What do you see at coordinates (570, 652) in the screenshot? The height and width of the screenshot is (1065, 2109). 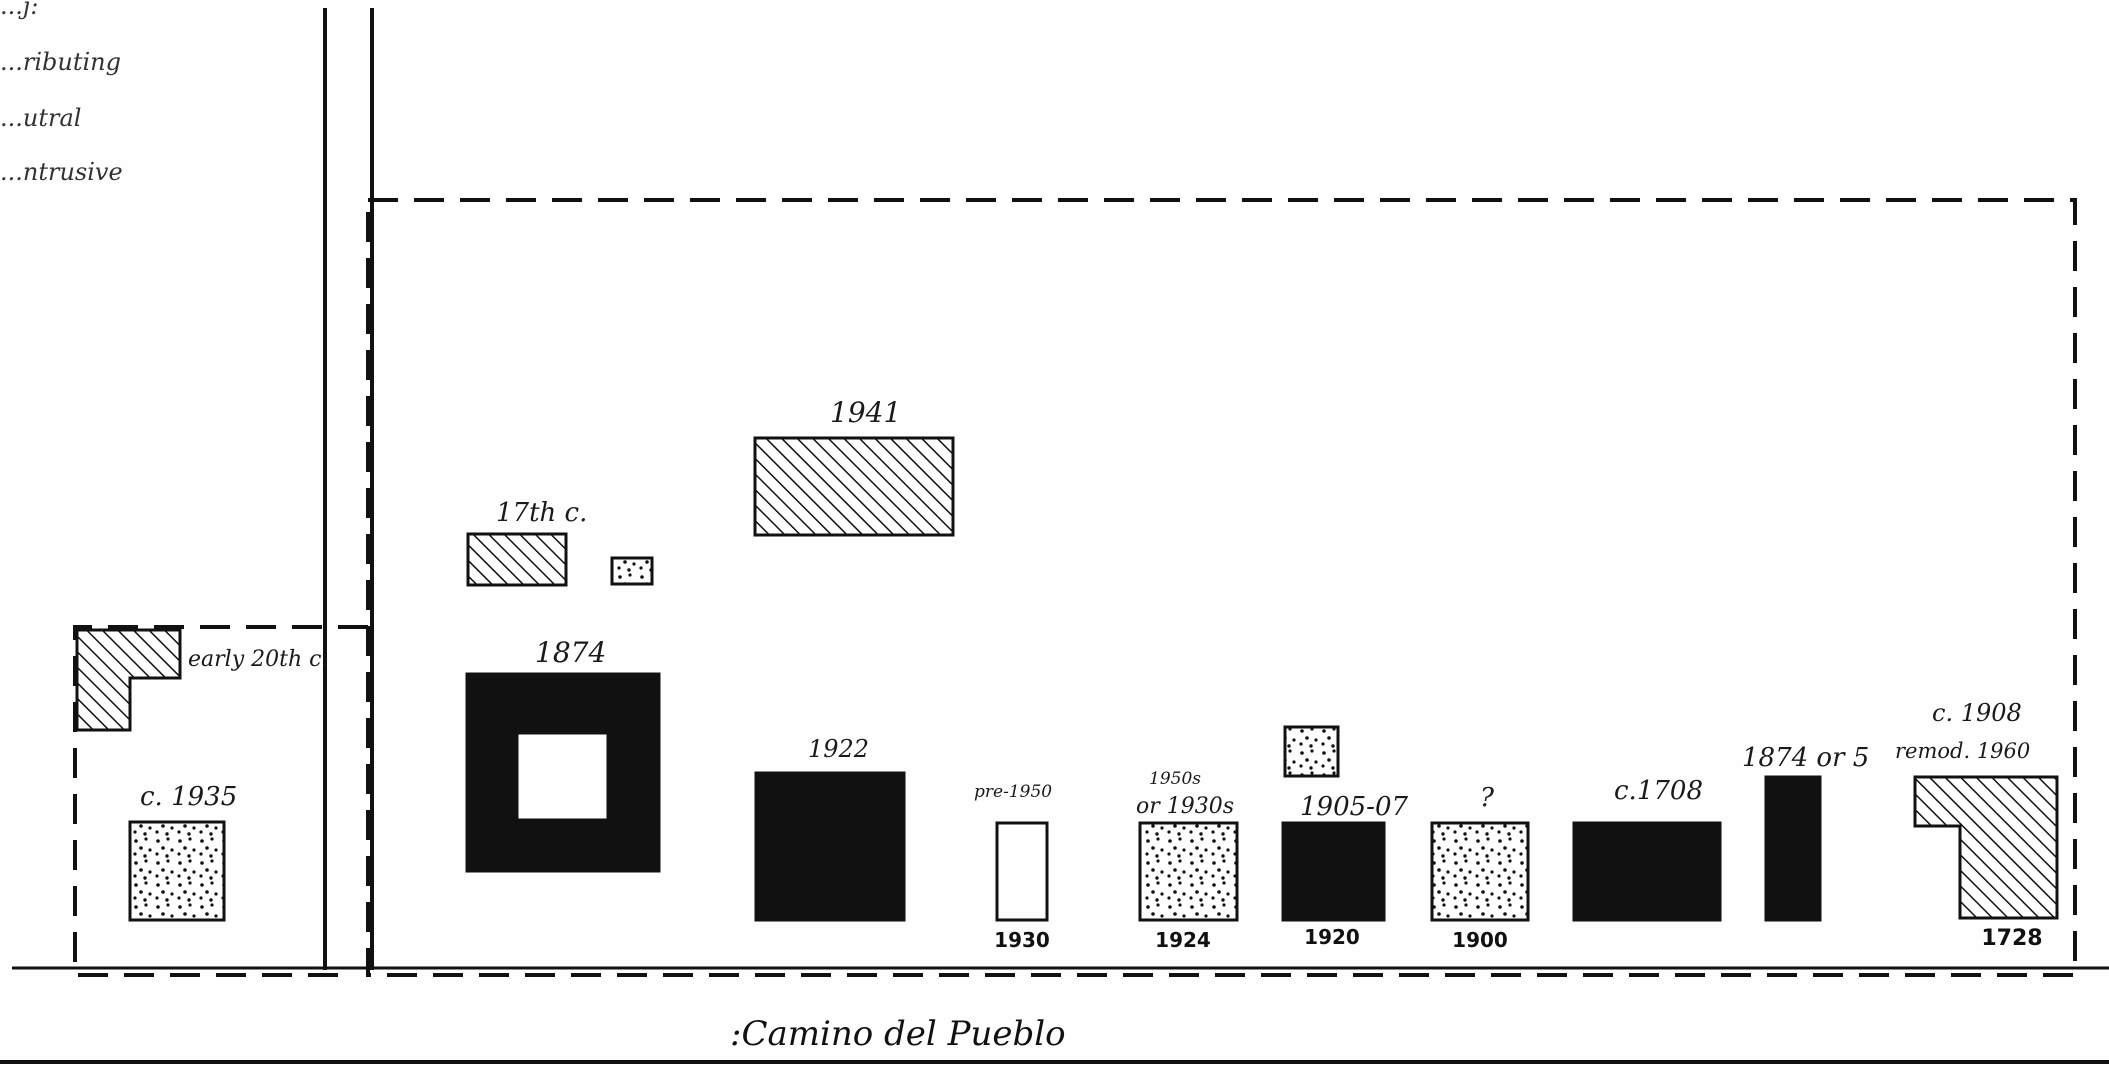 I see `label-1874: 1874` at bounding box center [570, 652].